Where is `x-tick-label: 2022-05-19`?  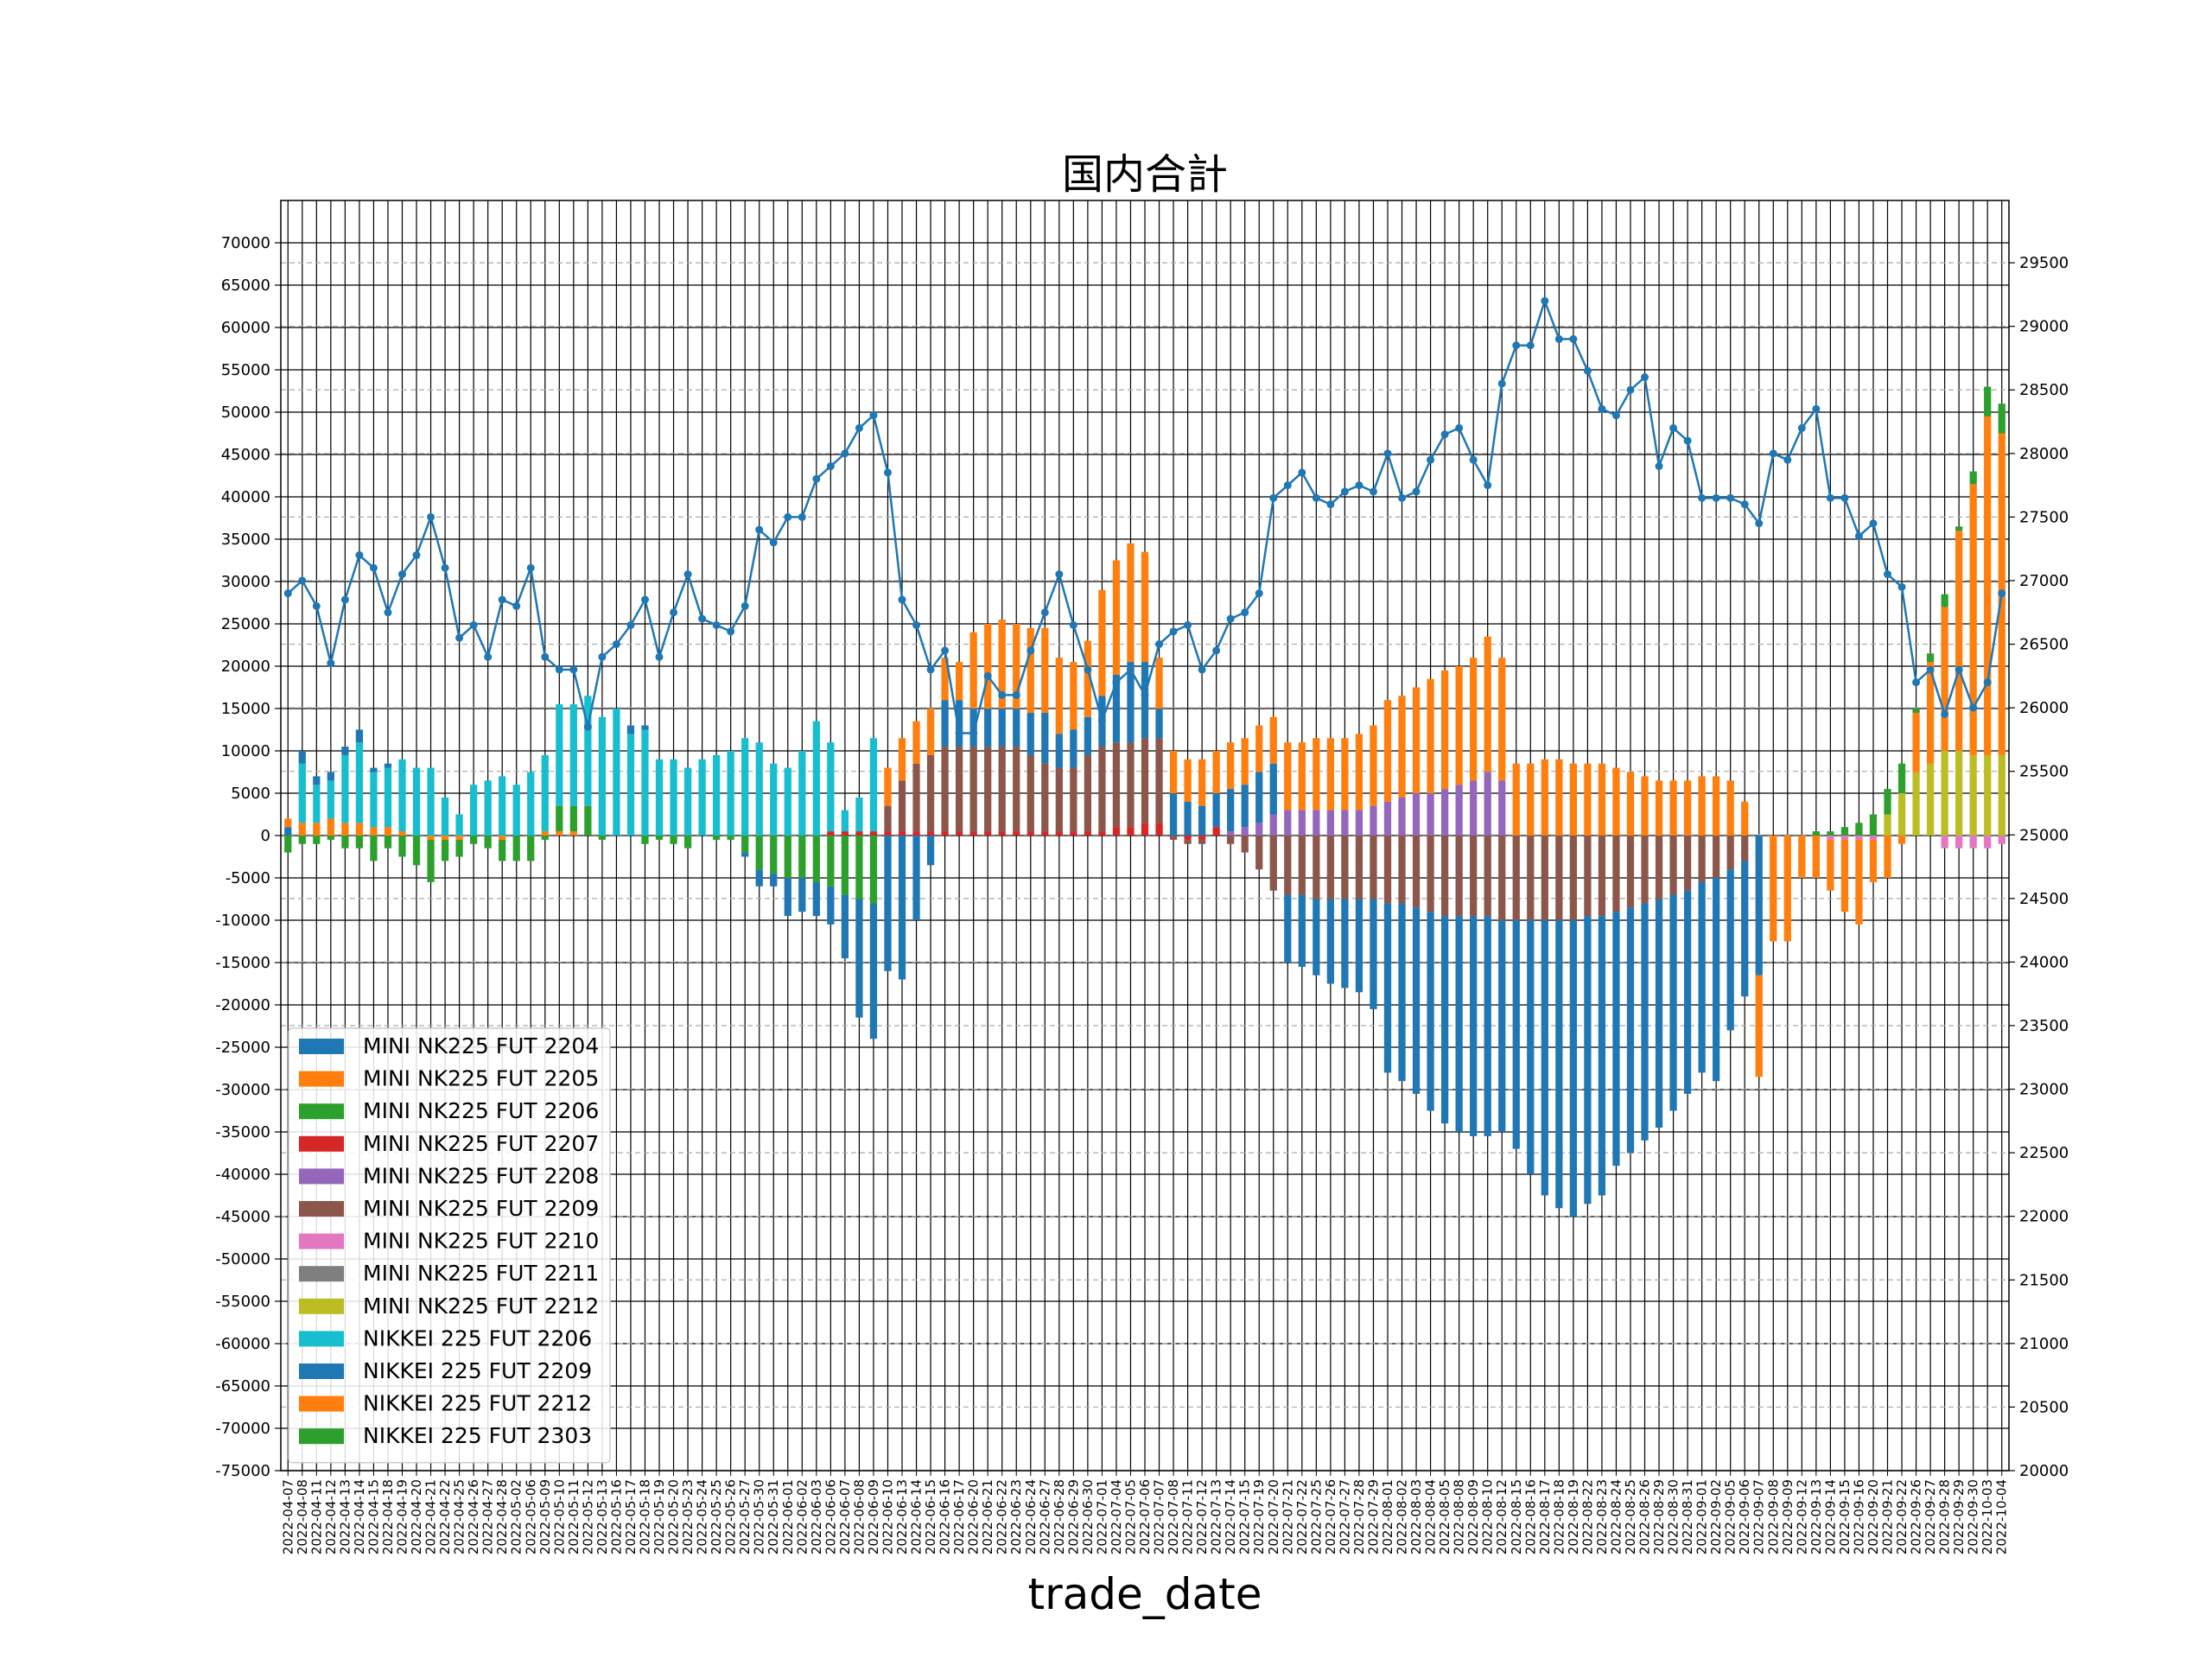
x-tick-label: 2022-05-19 is located at coordinates (659, 1516).